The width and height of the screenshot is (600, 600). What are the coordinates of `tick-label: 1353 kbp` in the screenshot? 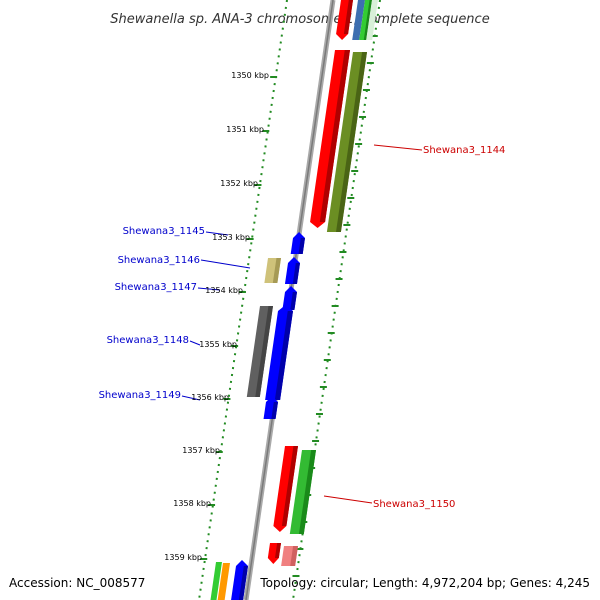 It's located at (231, 237).